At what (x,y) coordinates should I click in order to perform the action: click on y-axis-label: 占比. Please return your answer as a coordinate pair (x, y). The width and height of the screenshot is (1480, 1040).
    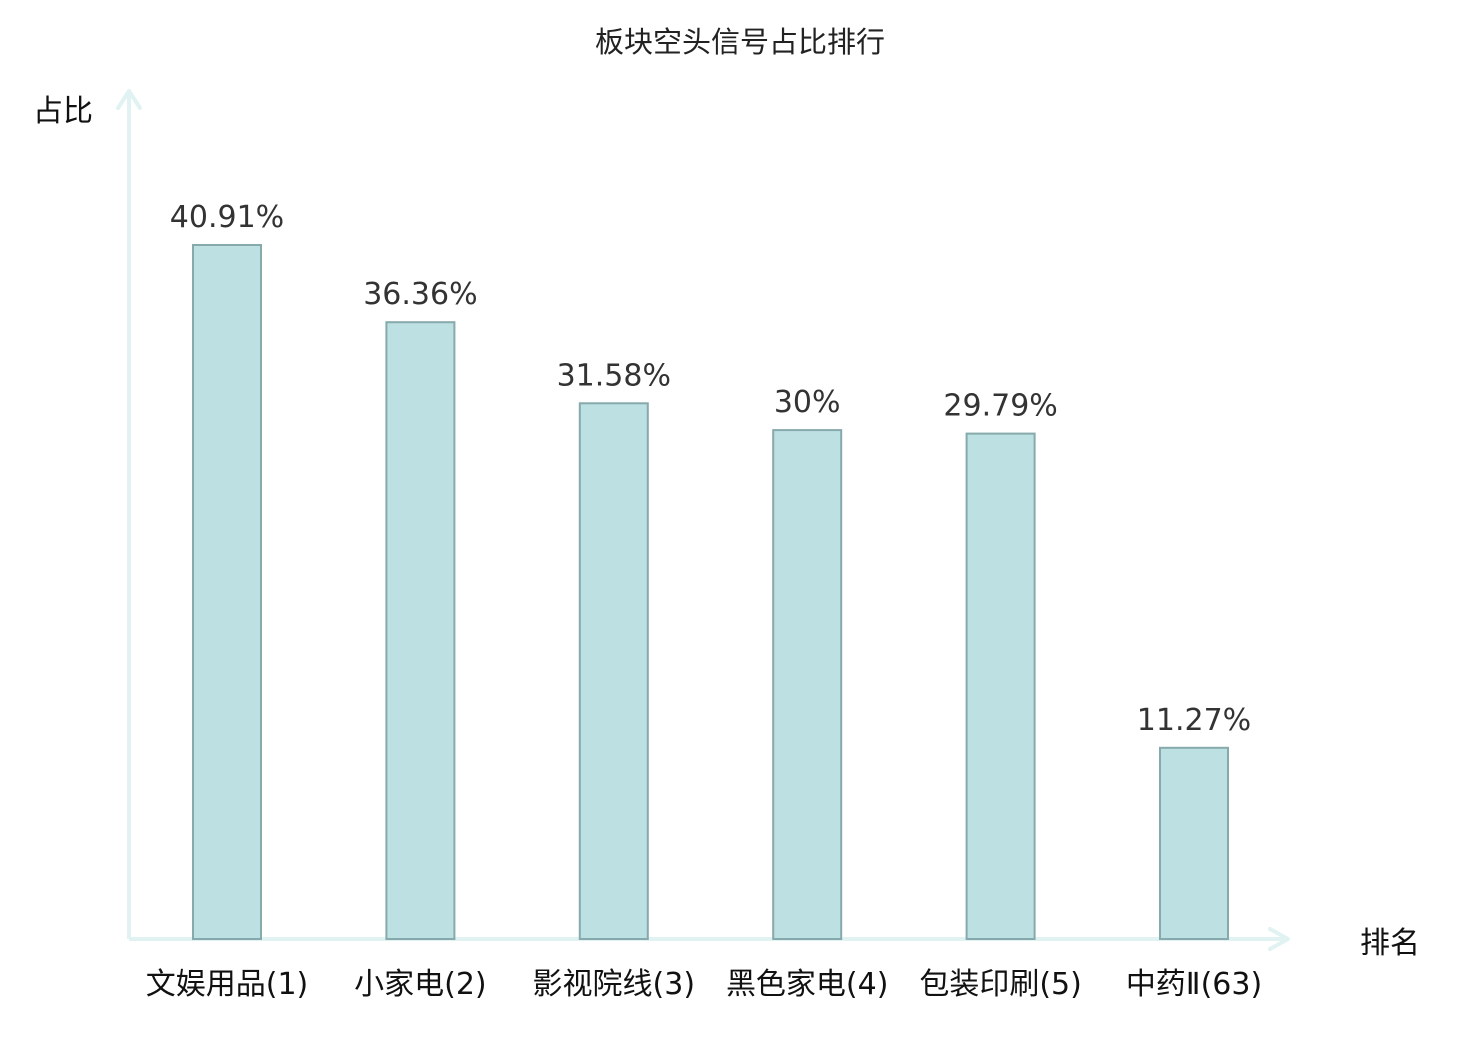
    Looking at the image, I should click on (63, 111).